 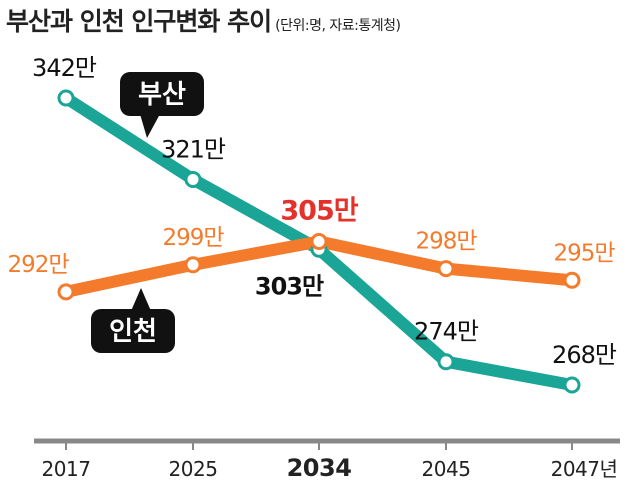 I want to click on legend-callout-busan-label: 부산, so click(x=162, y=95).